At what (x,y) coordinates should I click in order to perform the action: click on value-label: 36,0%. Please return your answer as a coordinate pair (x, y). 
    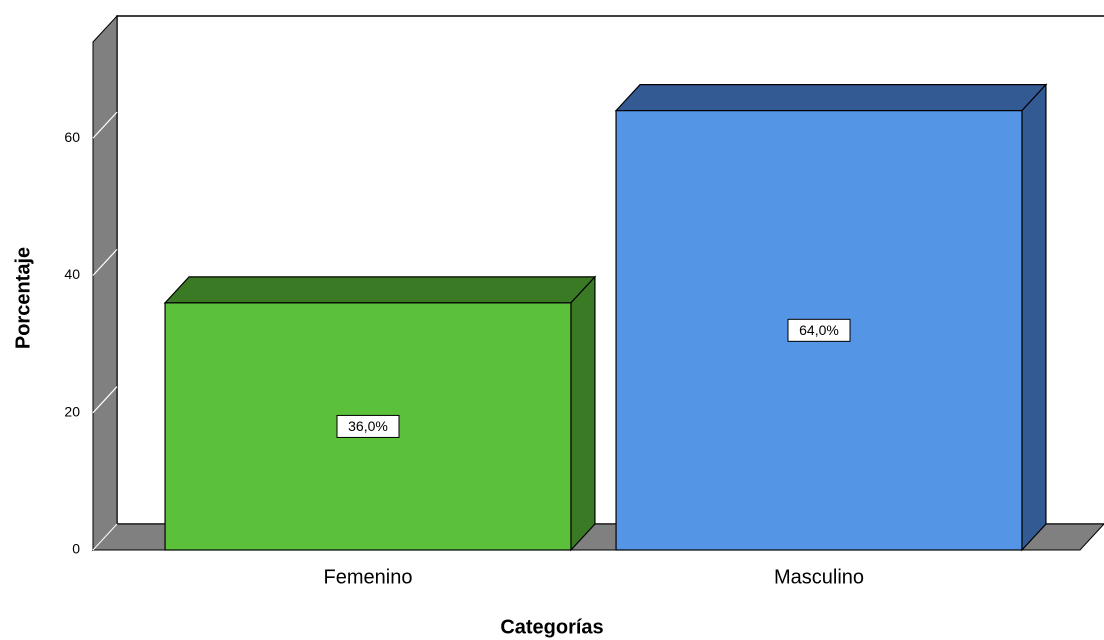
    Looking at the image, I should click on (368, 426).